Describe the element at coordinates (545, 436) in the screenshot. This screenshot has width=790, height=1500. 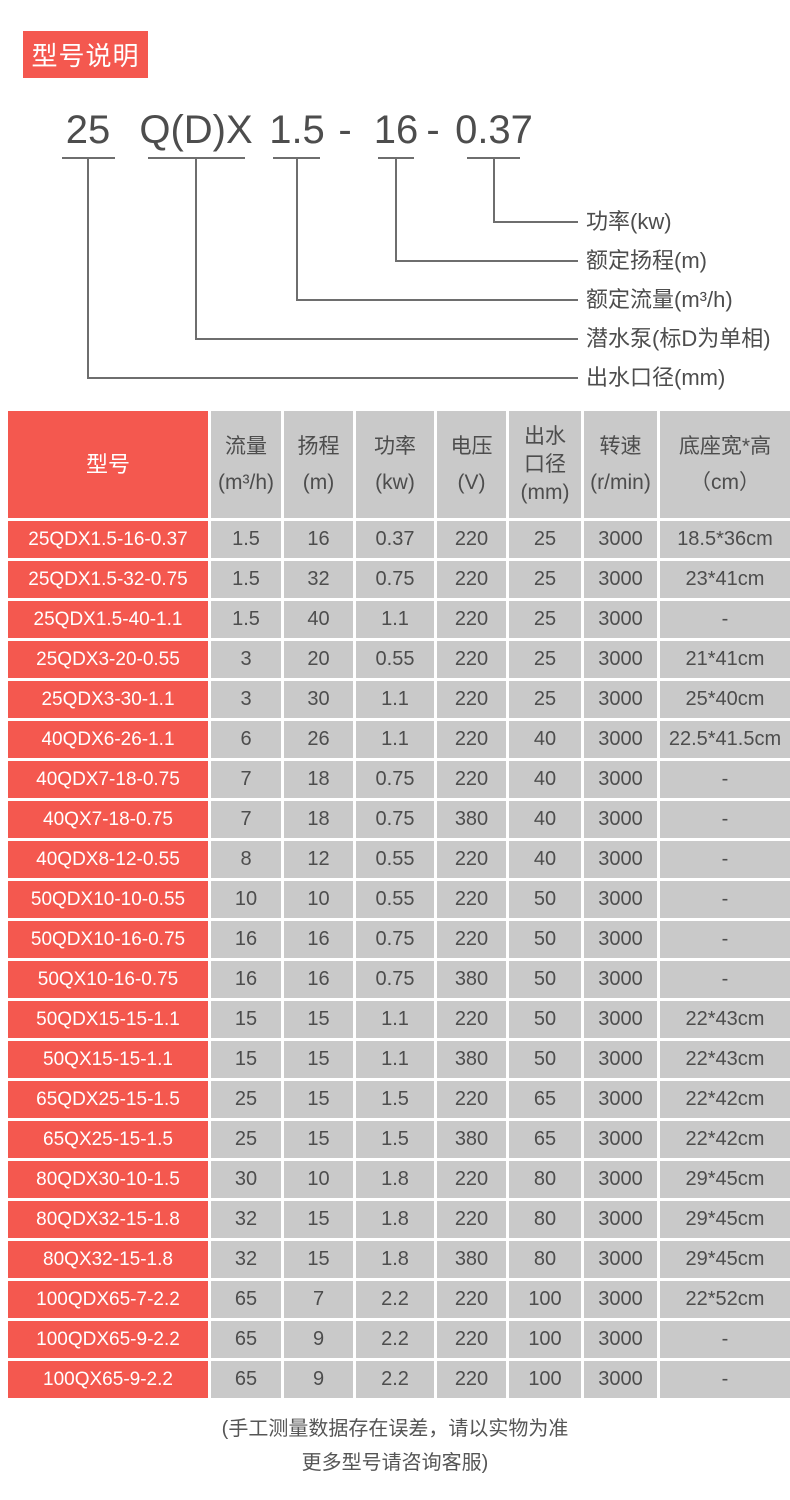
I see `table-header-line: 出水` at that location.